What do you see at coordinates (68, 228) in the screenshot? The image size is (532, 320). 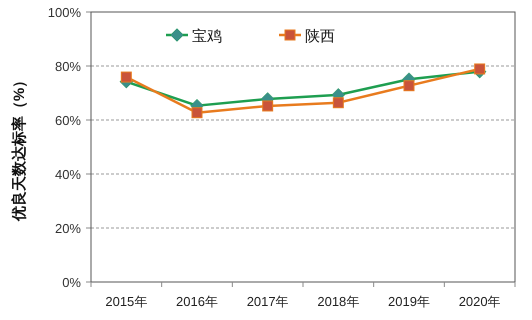 I see `y-tick-label: 20%` at bounding box center [68, 228].